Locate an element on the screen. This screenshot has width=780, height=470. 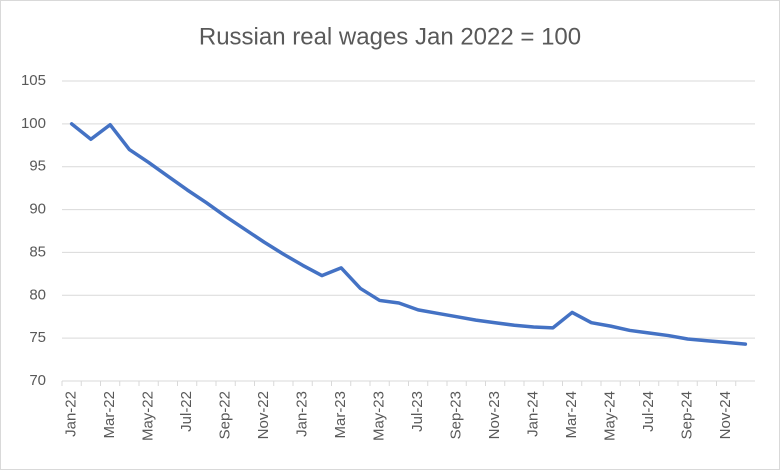
y-tick-label: 100 is located at coordinates (33, 123).